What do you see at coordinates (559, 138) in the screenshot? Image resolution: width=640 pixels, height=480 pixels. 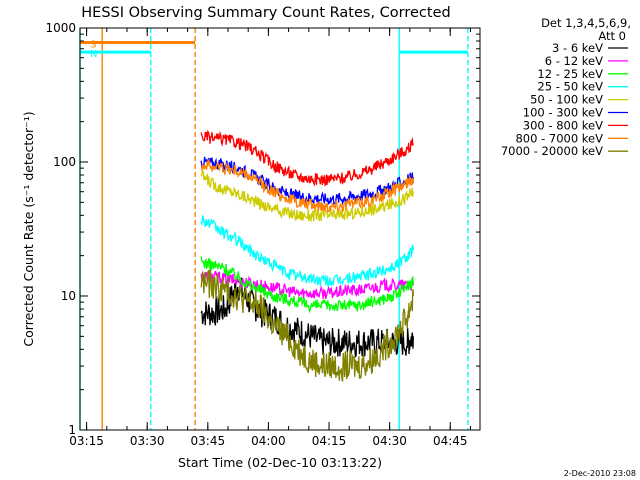 I see `legend-label: 800 - 7000 keV` at bounding box center [559, 138].